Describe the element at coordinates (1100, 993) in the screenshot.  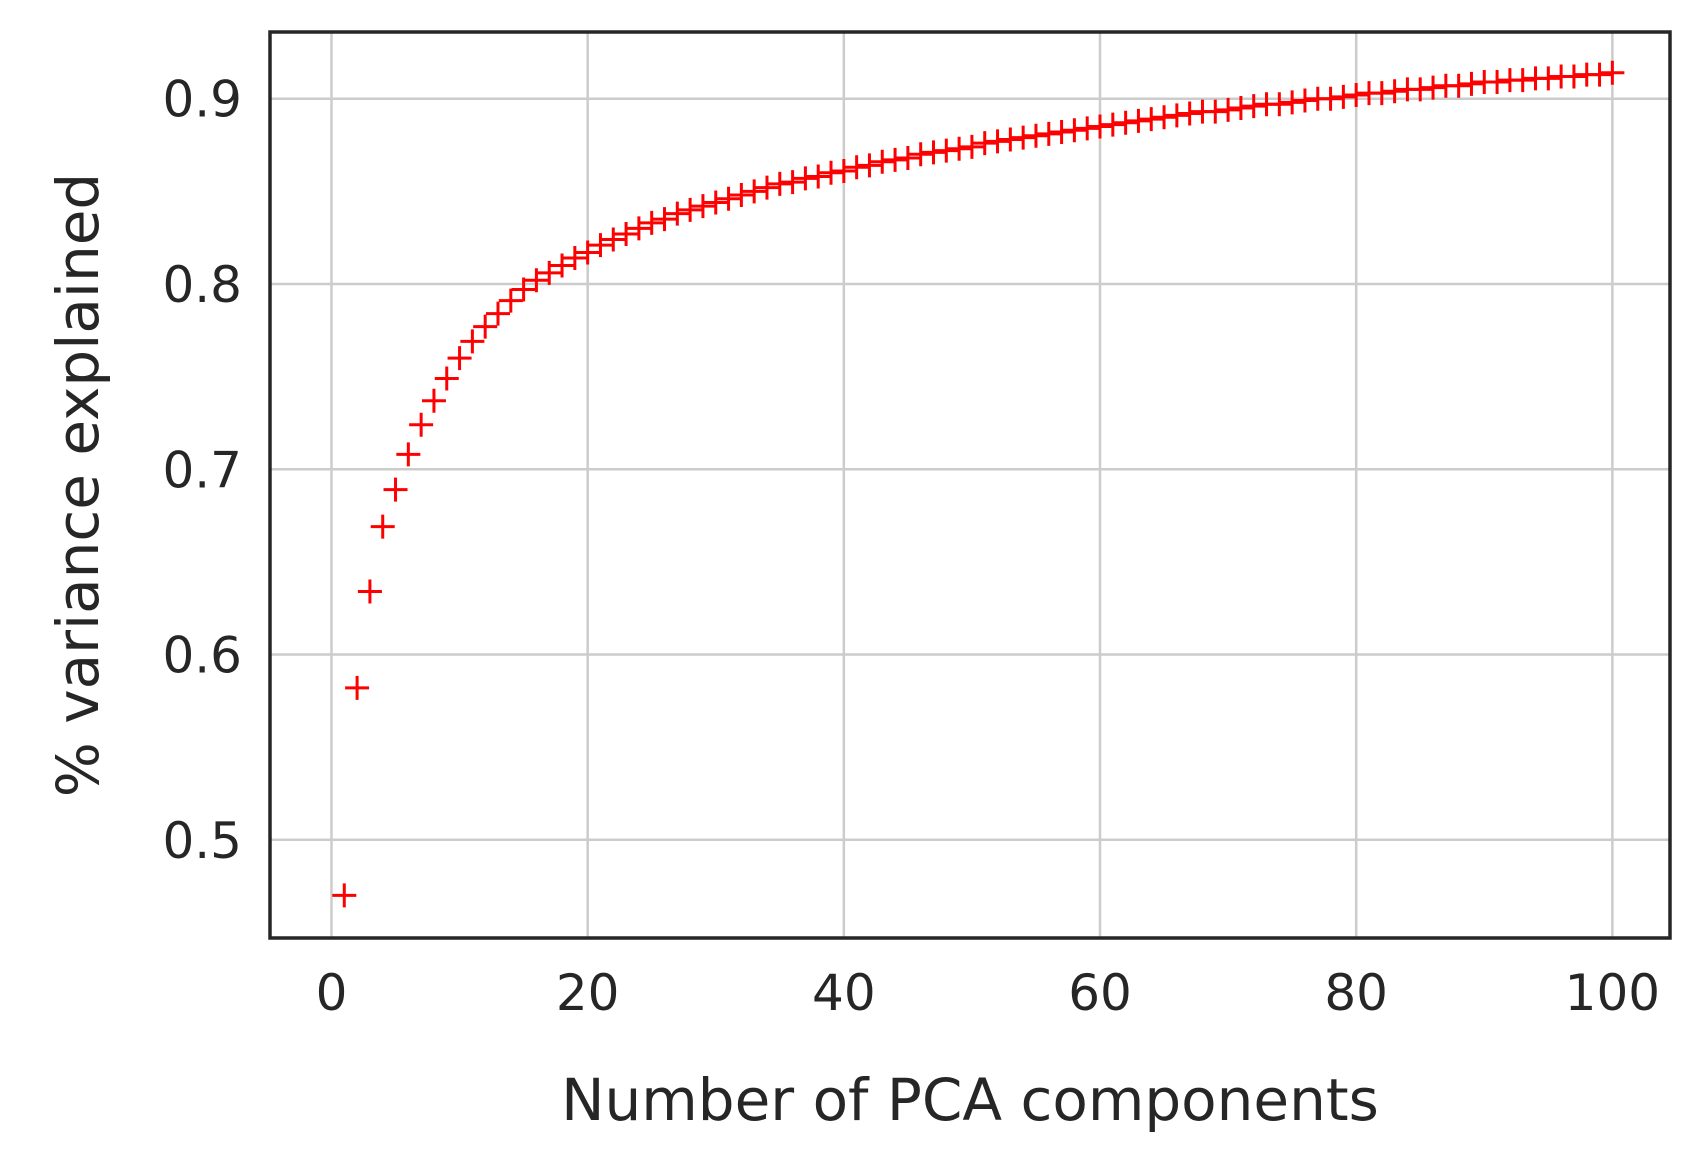
I see `x-tick-label: 60` at that location.